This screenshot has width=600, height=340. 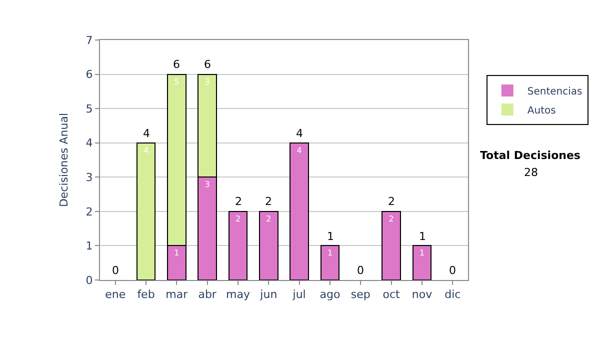 What do you see at coordinates (89, 246) in the screenshot?
I see `y-tick-label: 1` at bounding box center [89, 246].